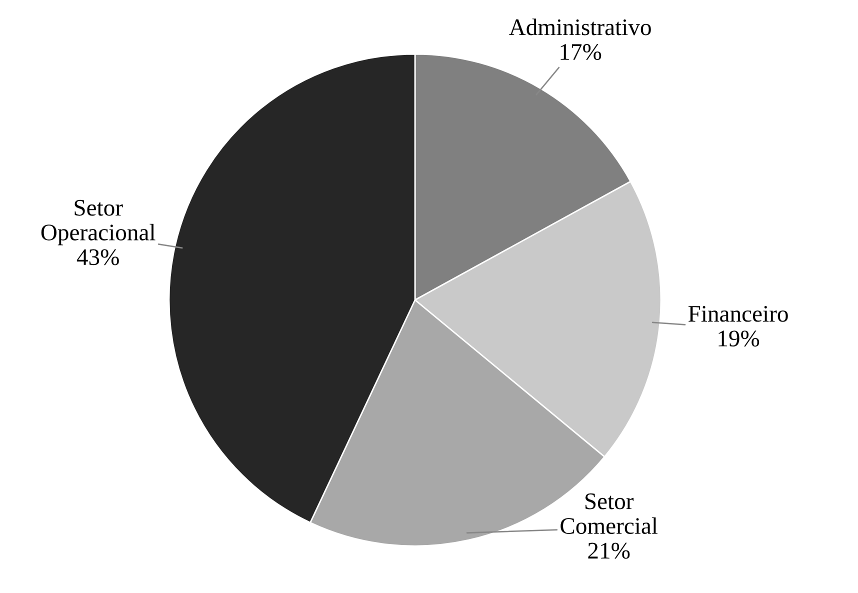 This screenshot has height=593, width=858. I want to click on slice-label: Administrativo, so click(580, 27).